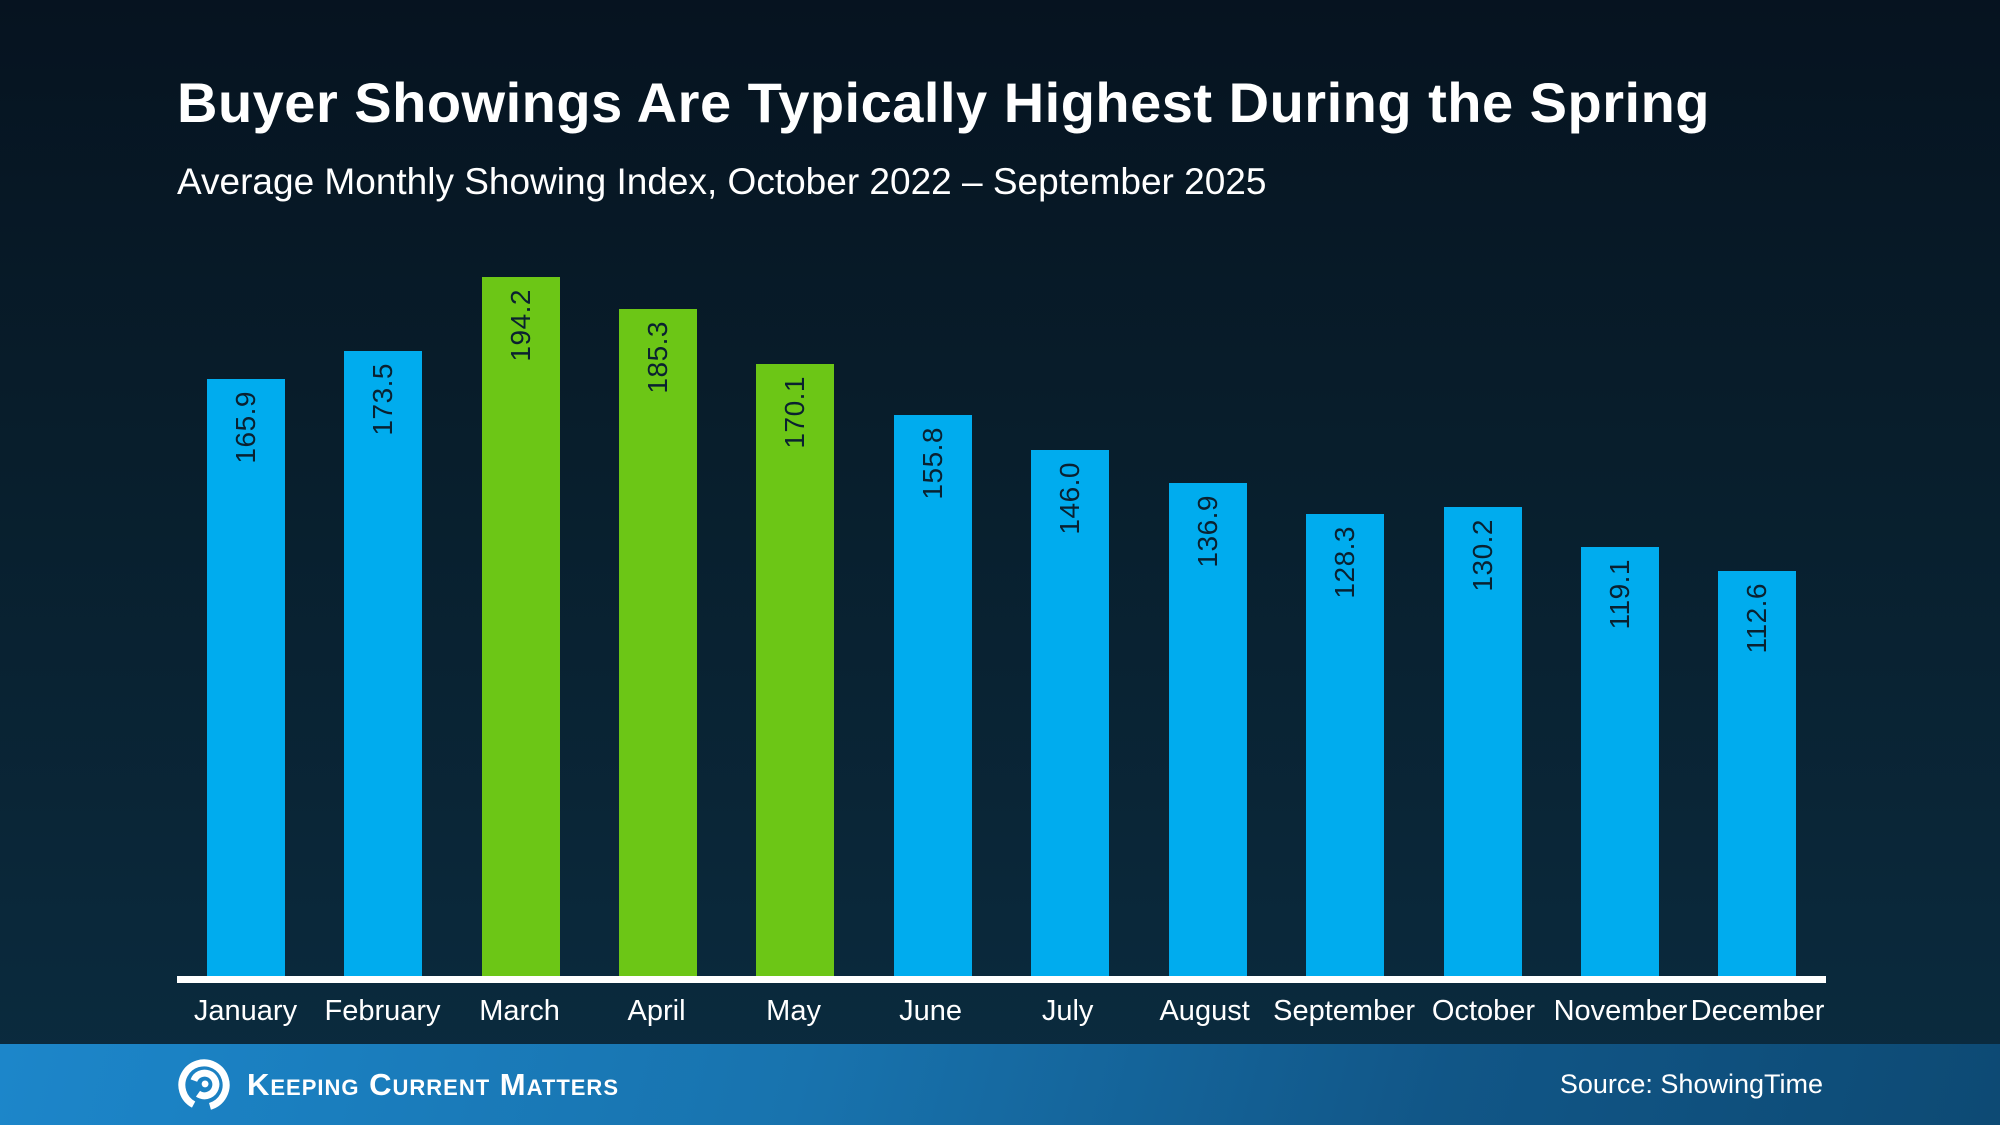  I want to click on bar-column-january: 165.9, so click(245, 677).